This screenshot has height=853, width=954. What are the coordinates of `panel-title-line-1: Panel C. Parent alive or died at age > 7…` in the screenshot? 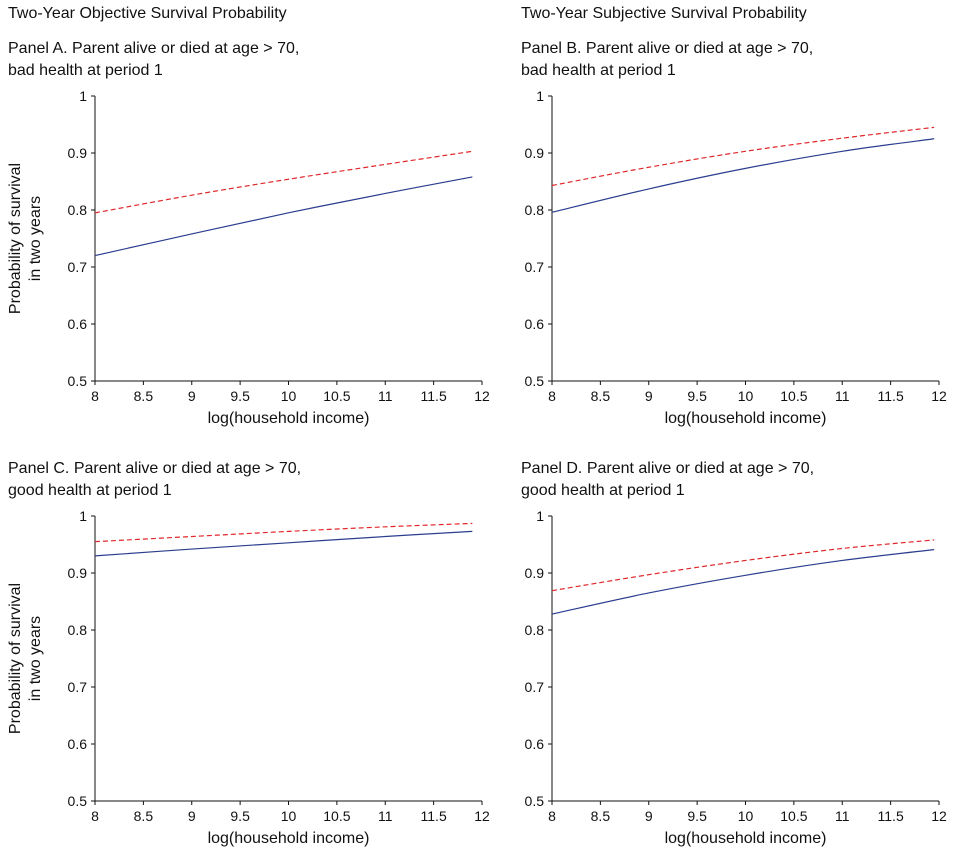 It's located at (155, 468).